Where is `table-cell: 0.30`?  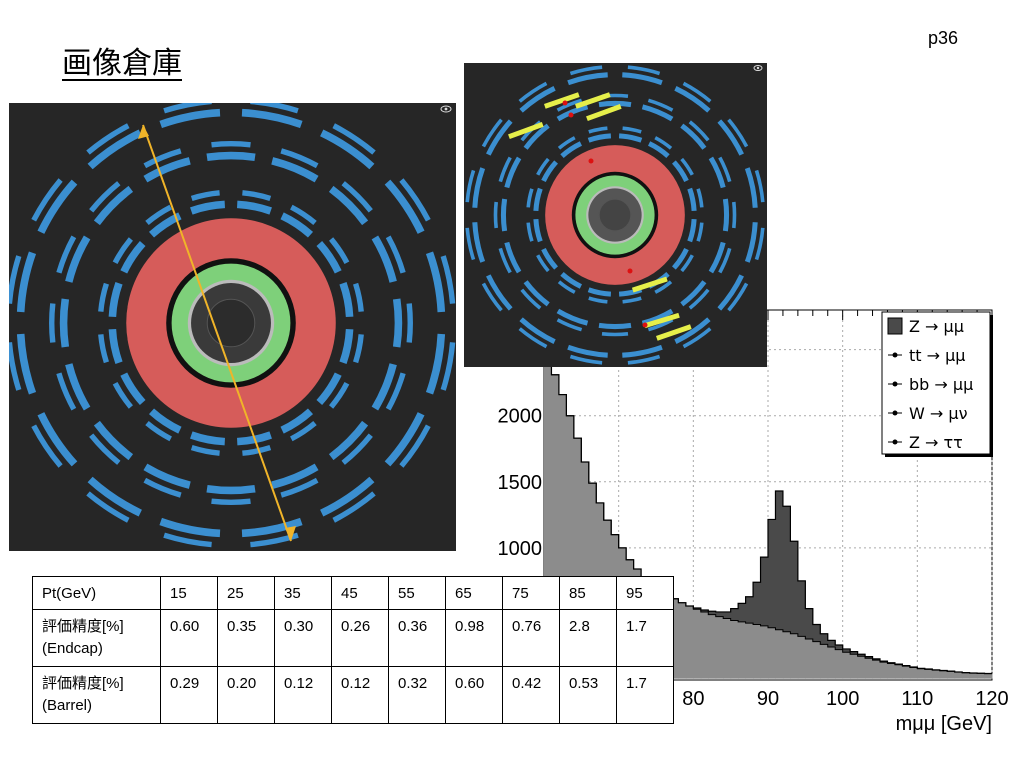 table-cell: 0.30 is located at coordinates (303, 638).